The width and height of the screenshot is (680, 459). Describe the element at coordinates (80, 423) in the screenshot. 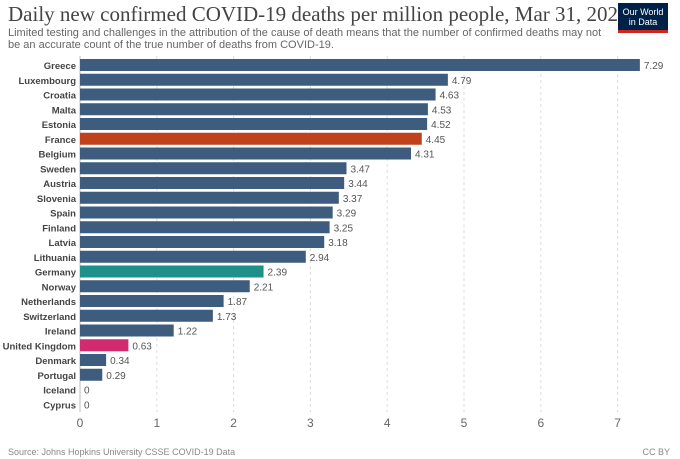

I see `x-tick-label: 0` at that location.